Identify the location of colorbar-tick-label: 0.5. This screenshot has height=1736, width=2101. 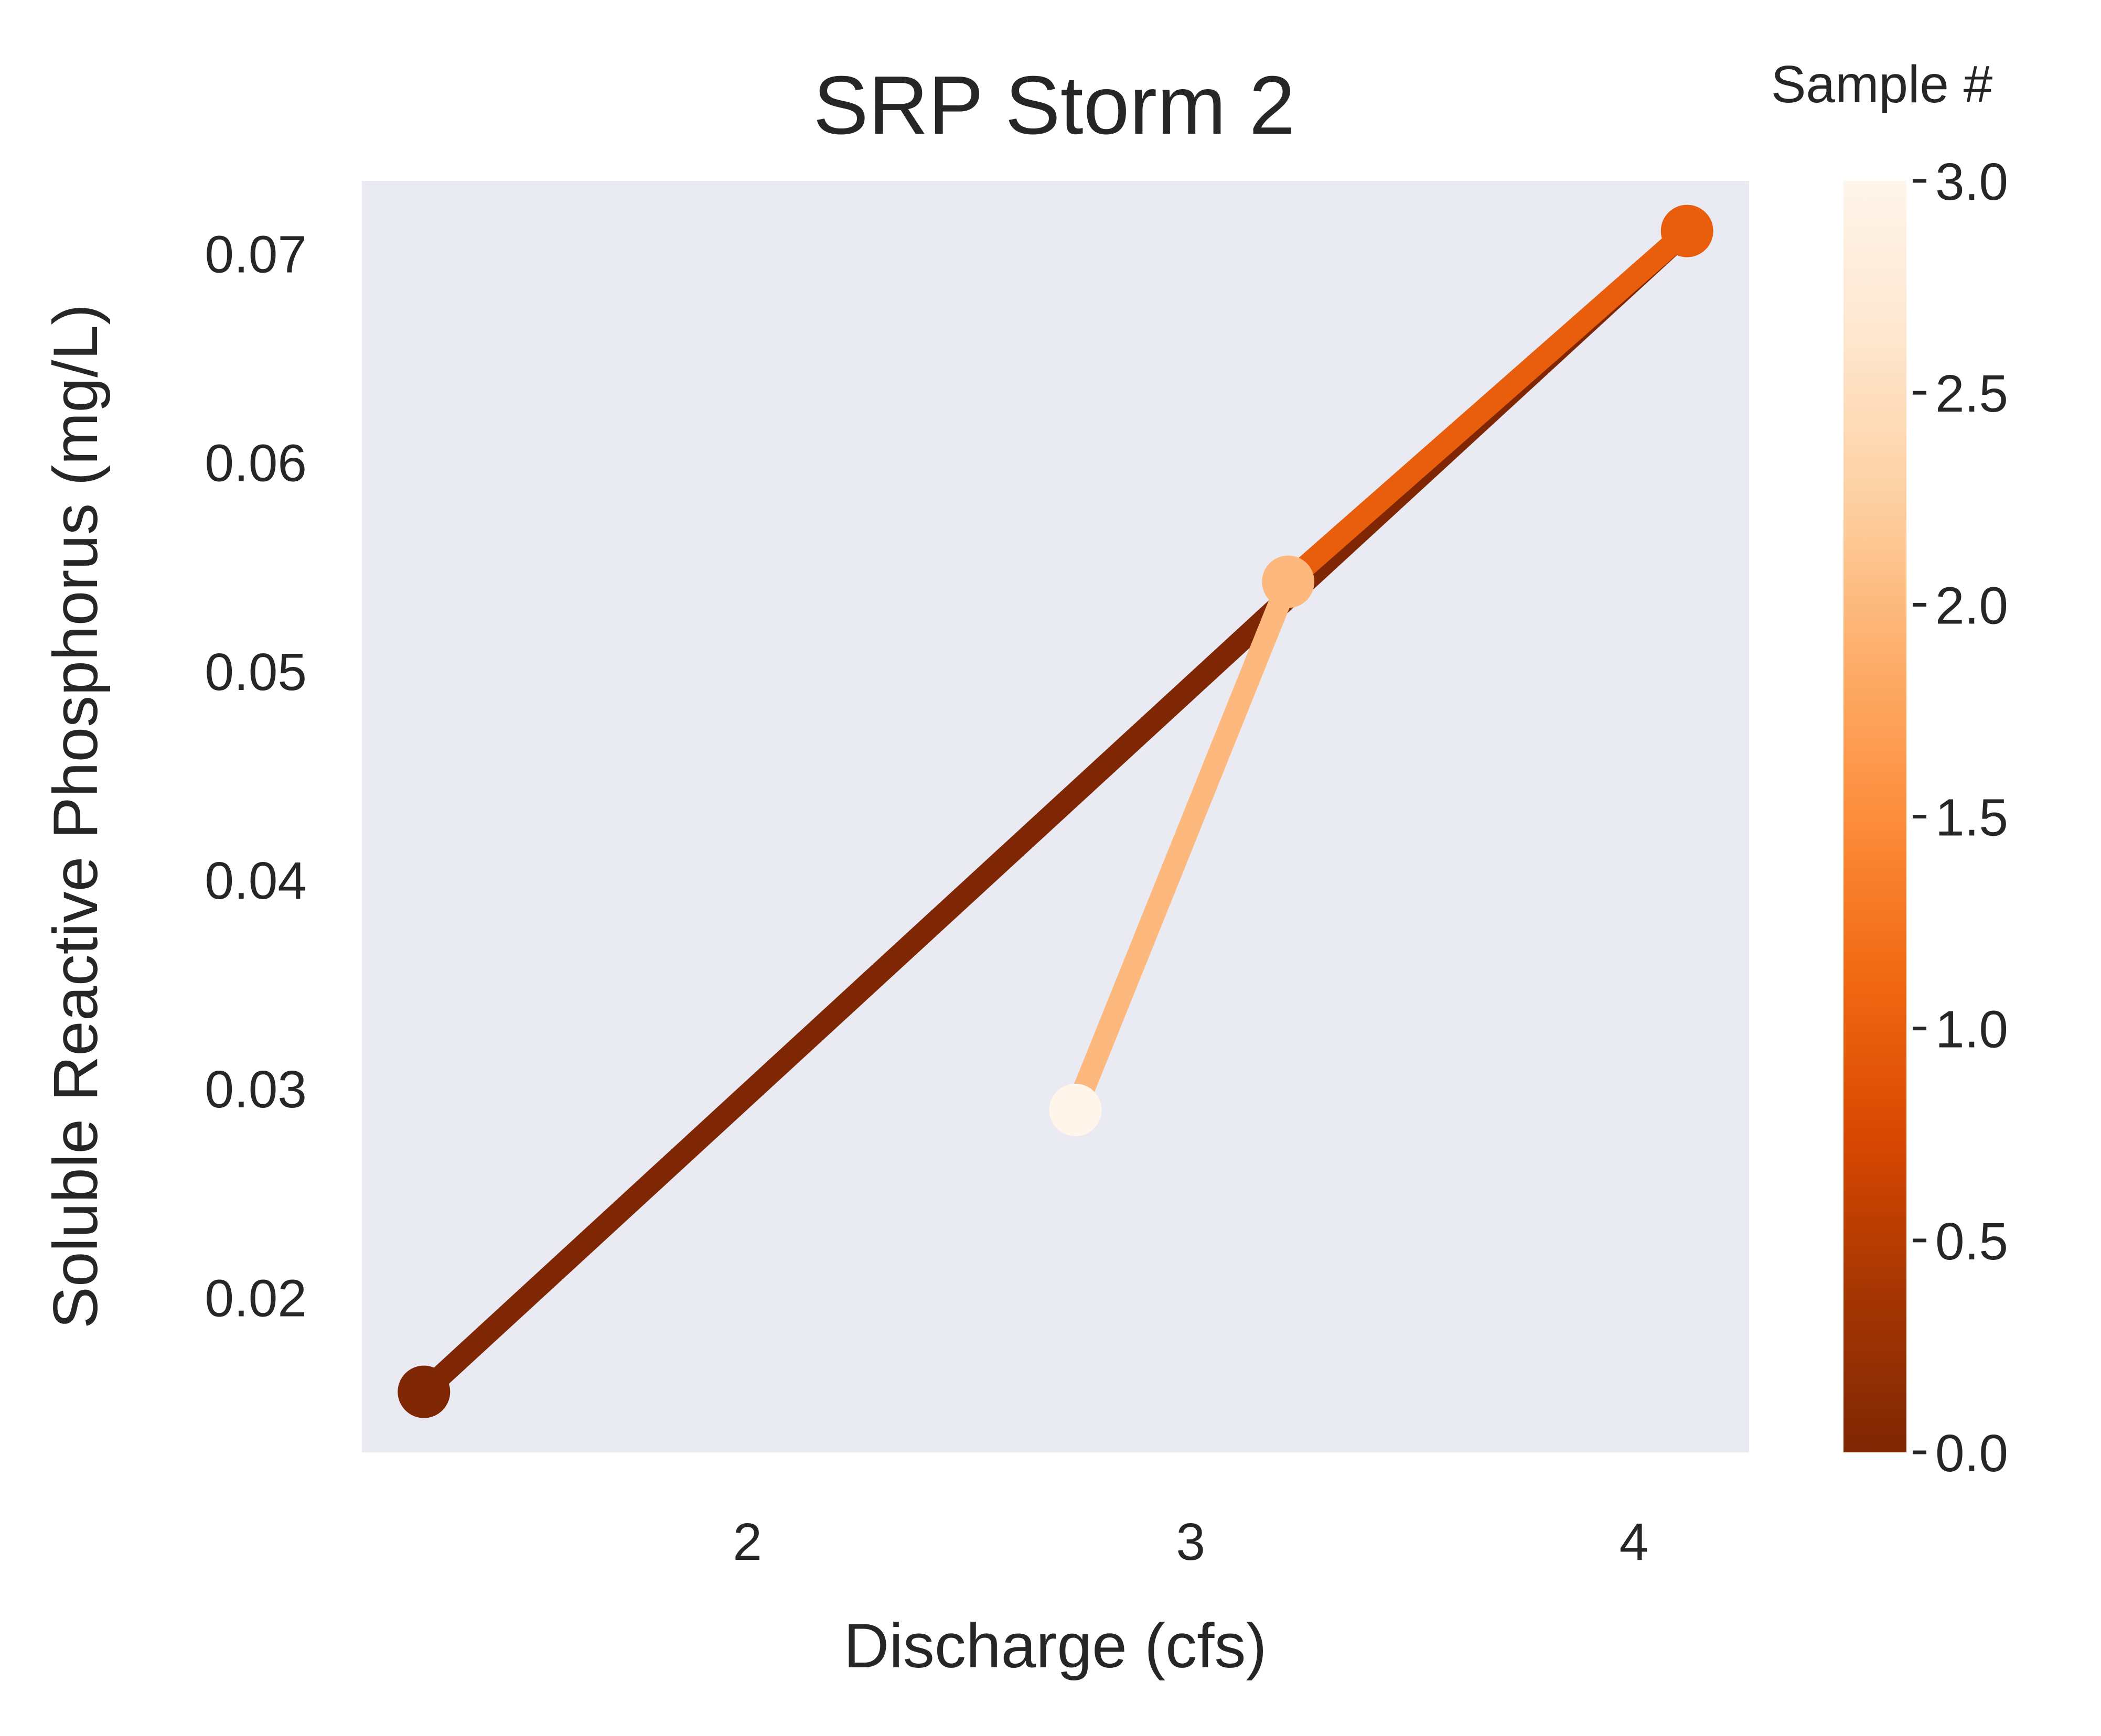
(1971, 1241).